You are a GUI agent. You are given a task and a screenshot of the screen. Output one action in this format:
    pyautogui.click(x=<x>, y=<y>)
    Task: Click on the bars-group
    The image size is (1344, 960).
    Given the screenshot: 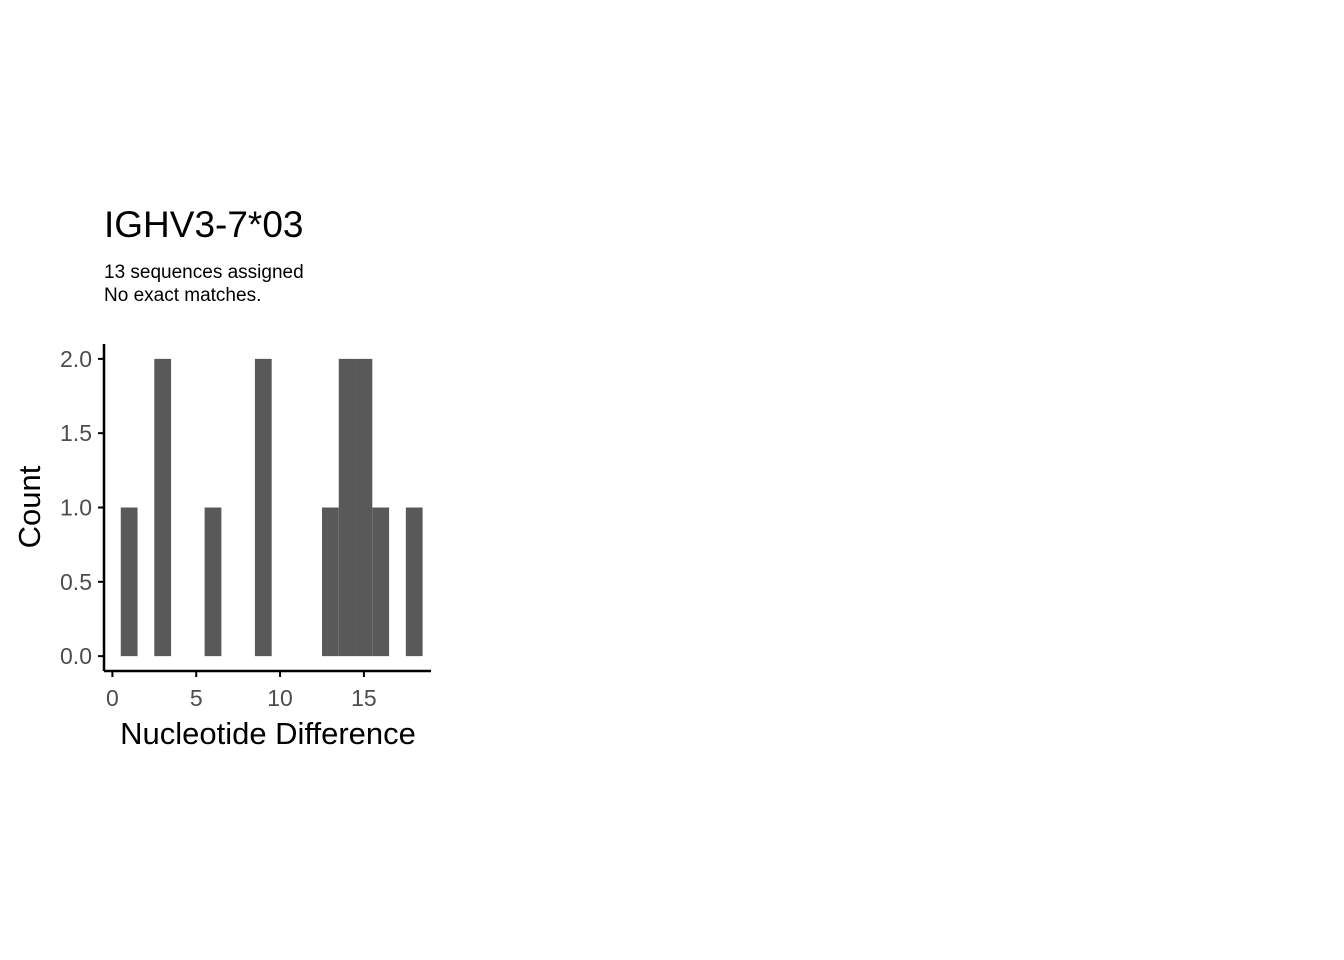 What is the action you would take?
    pyautogui.click(x=271, y=507)
    